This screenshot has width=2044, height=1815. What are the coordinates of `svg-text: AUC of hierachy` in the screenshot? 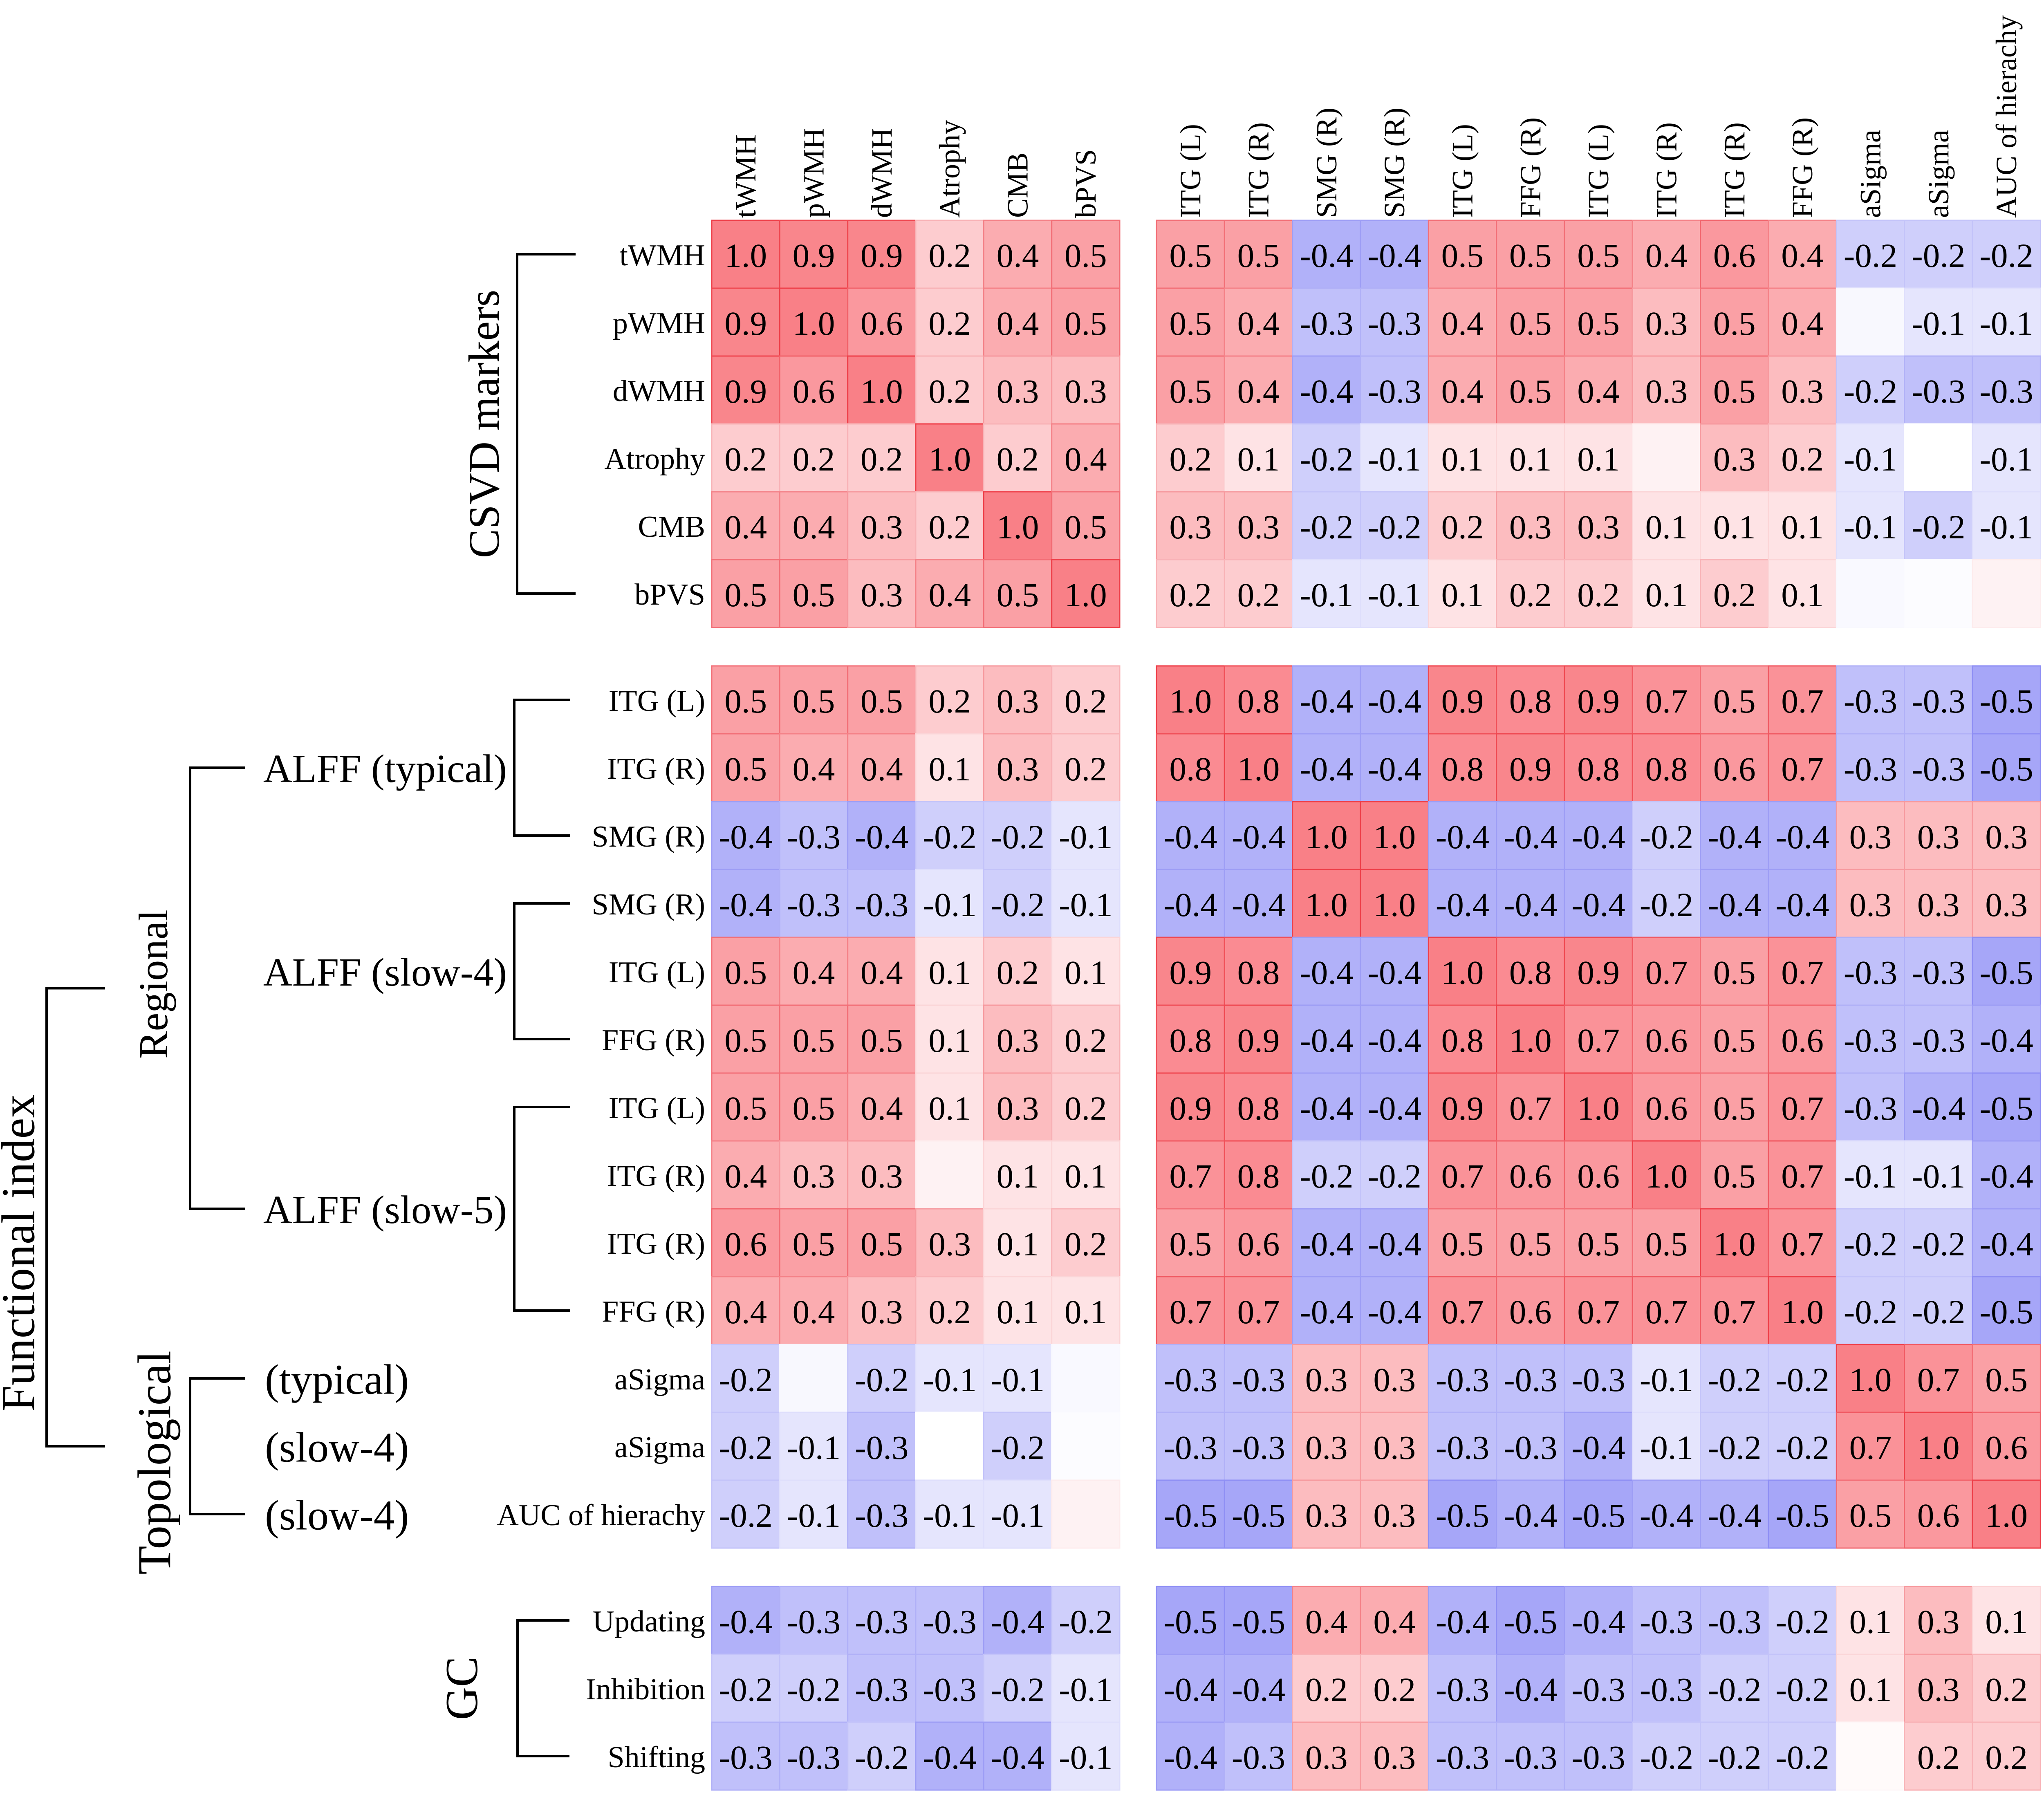 It's located at (601, 1515).